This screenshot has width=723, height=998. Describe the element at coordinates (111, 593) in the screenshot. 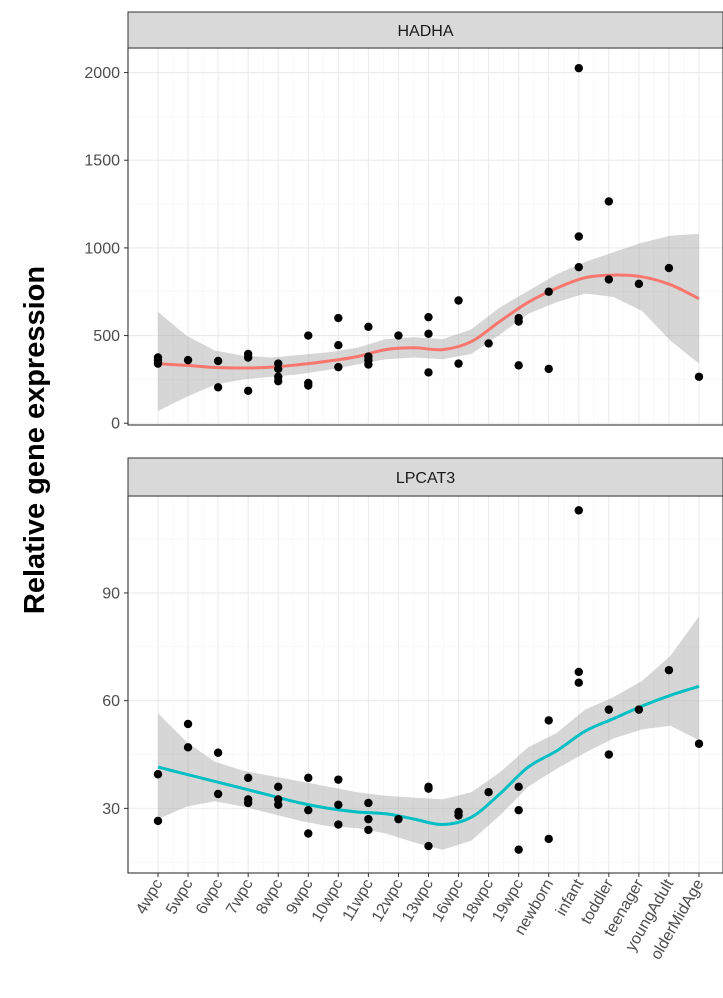

I see `y-tick-label: 90` at that location.